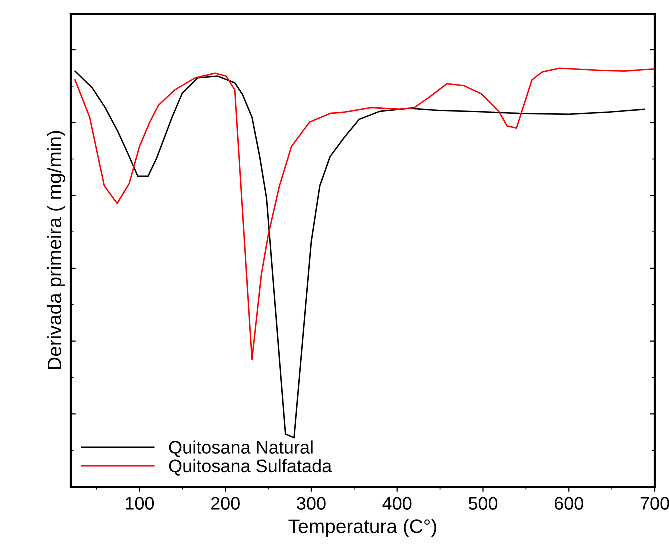 Image resolution: width=669 pixels, height=554 pixels. I want to click on x-tick-label: 100, so click(140, 503).